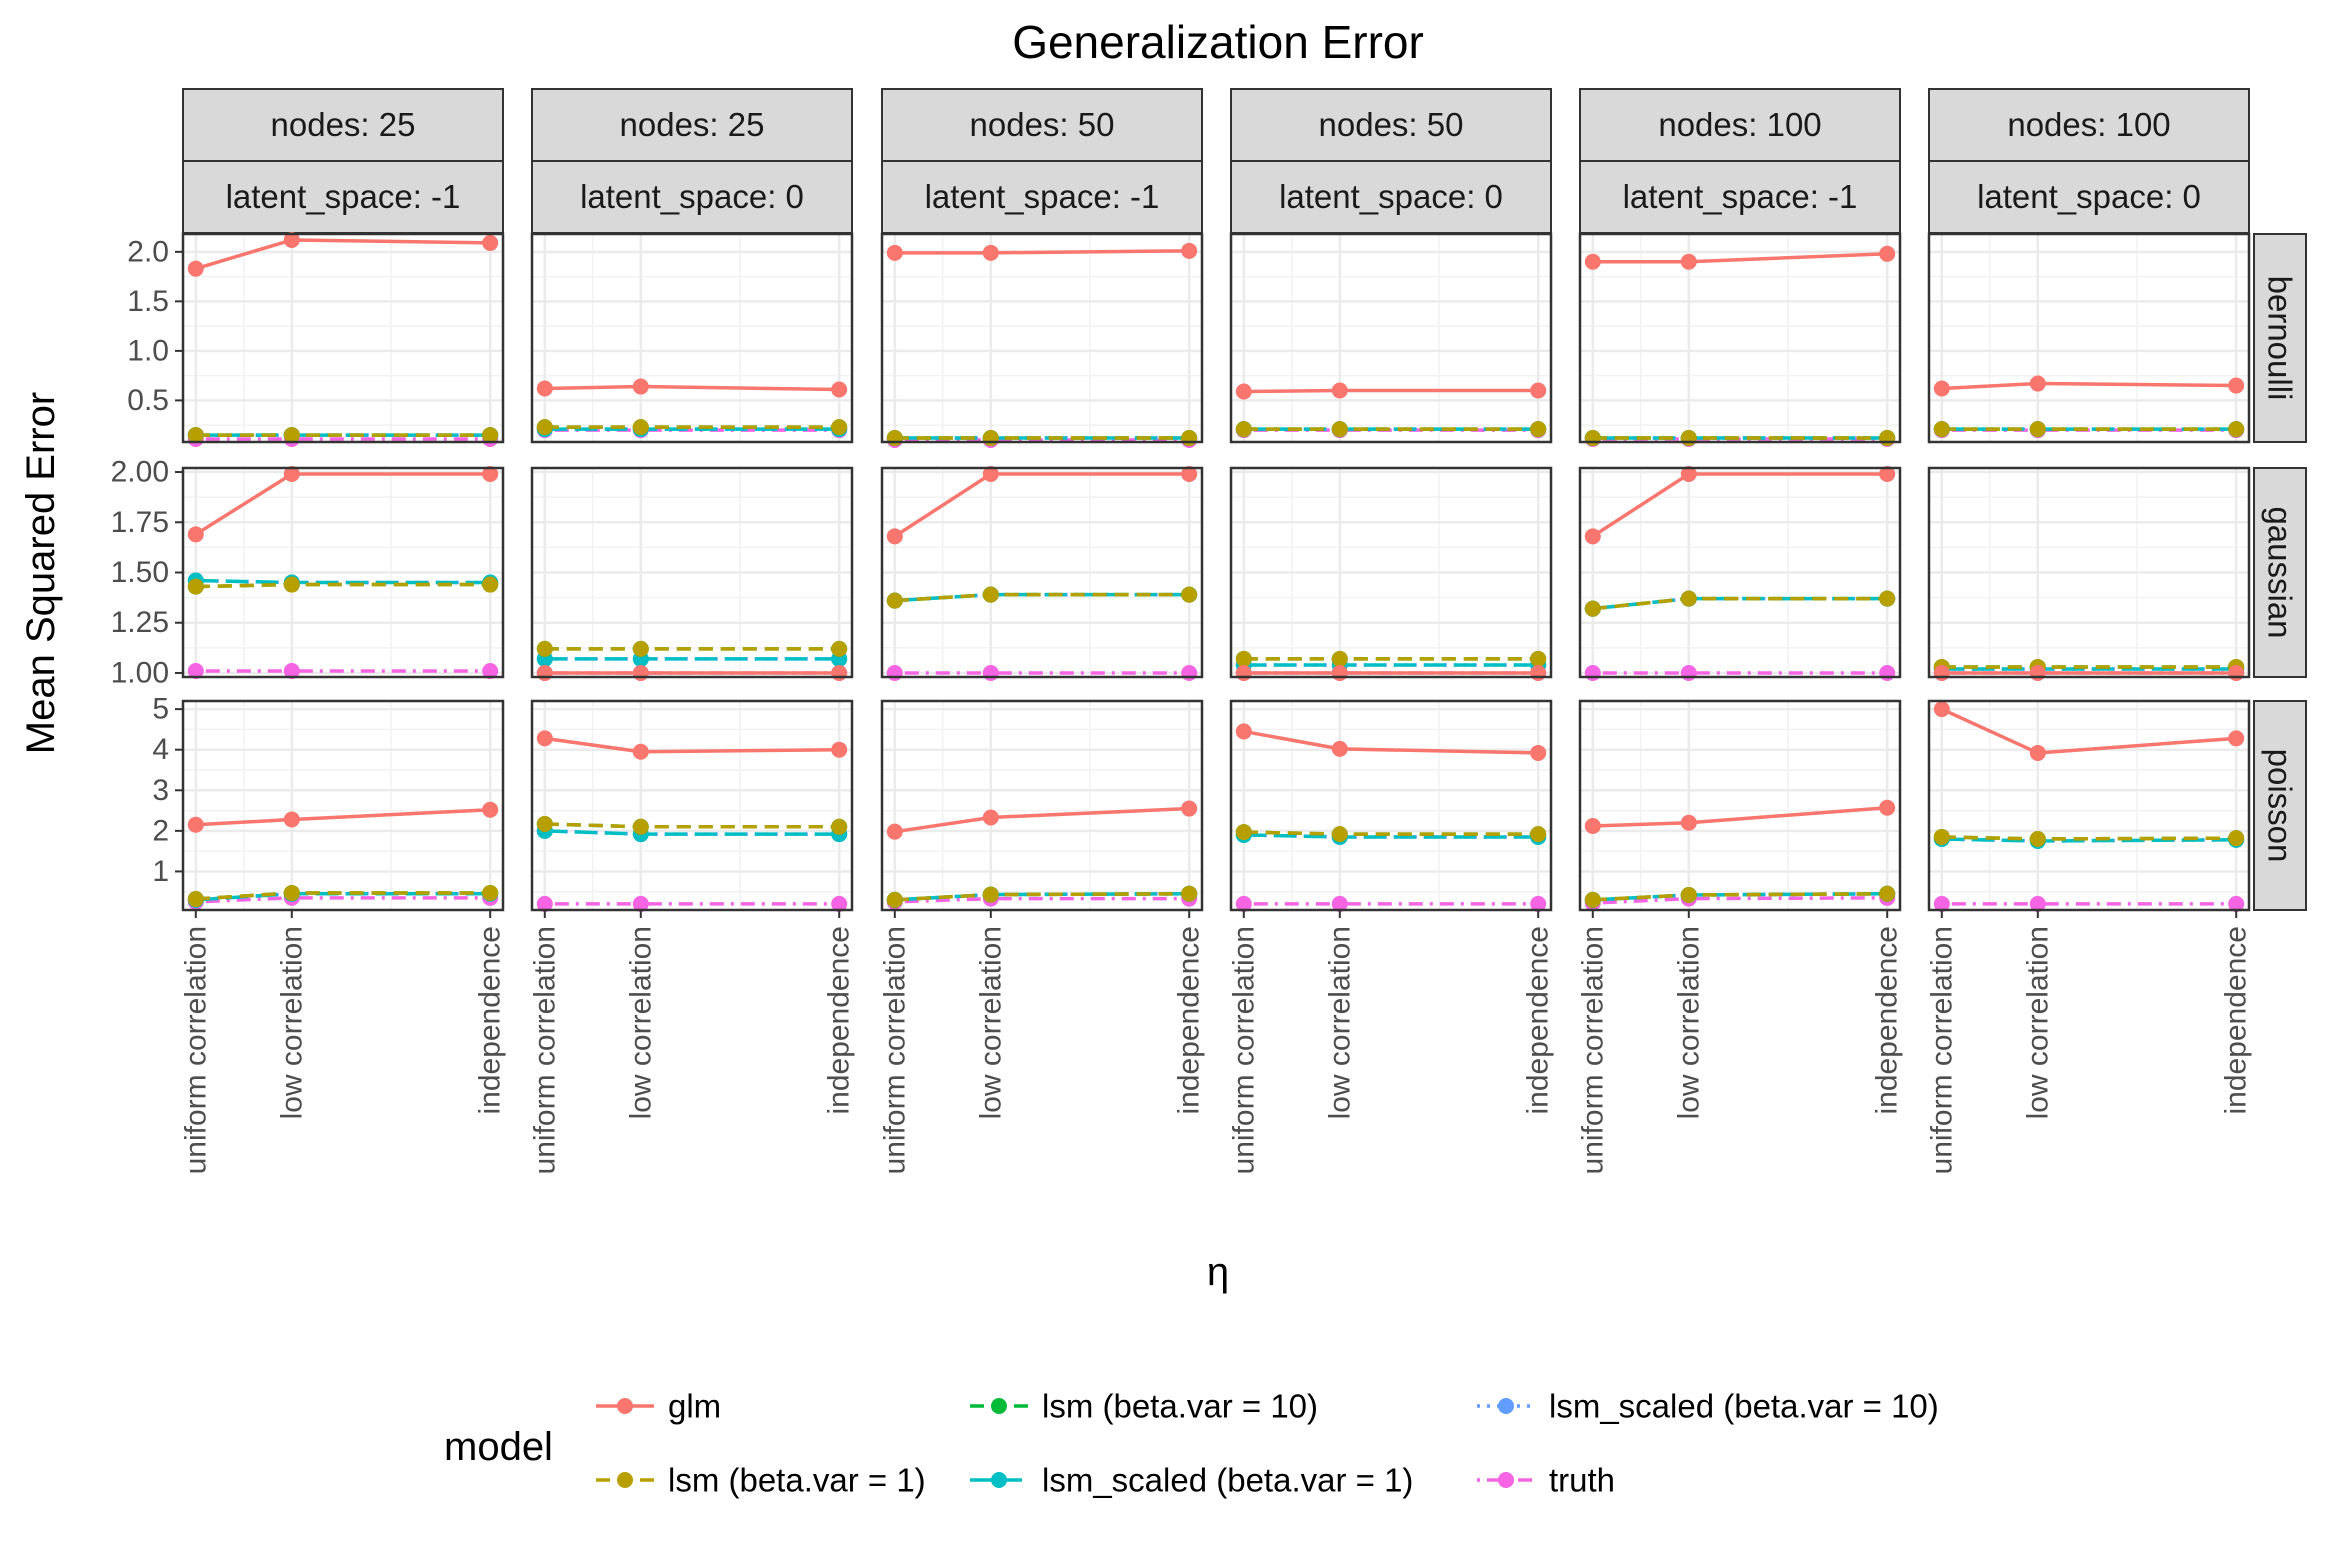 Image resolution: width=2340 pixels, height=1560 pixels. I want to click on x-axis-label: η, so click(1218, 1272).